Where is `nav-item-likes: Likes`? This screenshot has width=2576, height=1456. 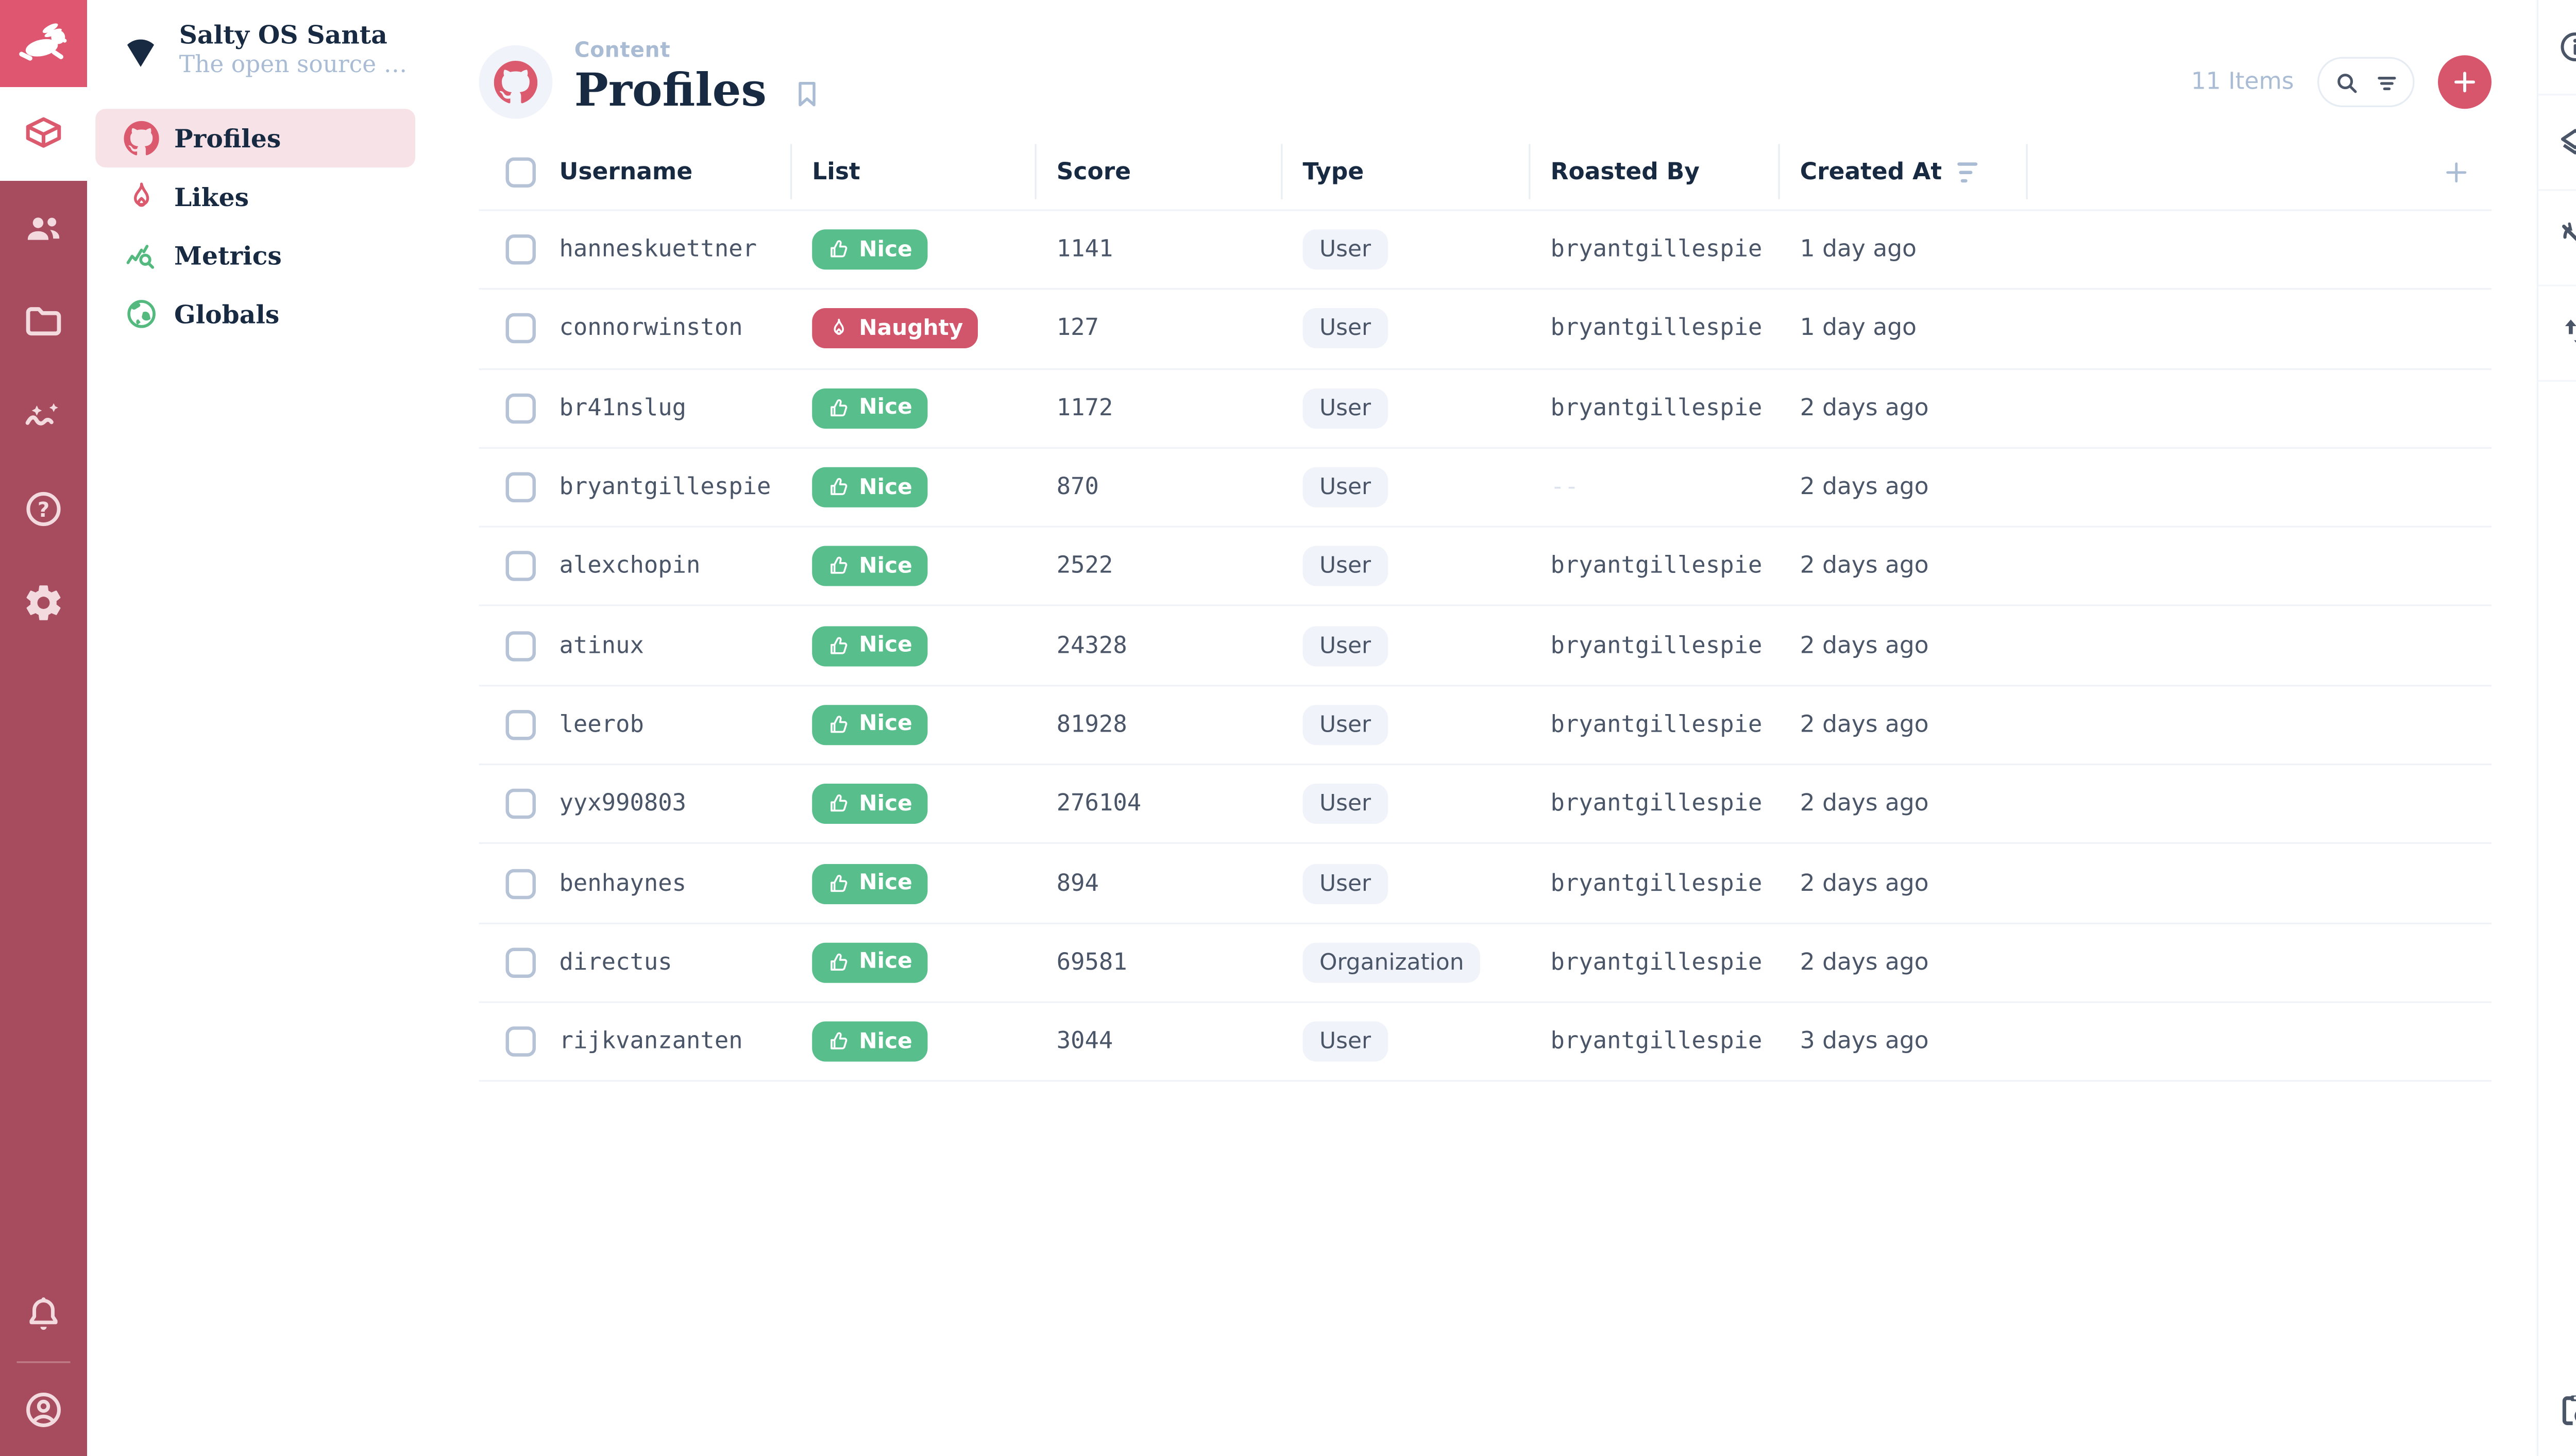 nav-item-likes: Likes is located at coordinates (255, 197).